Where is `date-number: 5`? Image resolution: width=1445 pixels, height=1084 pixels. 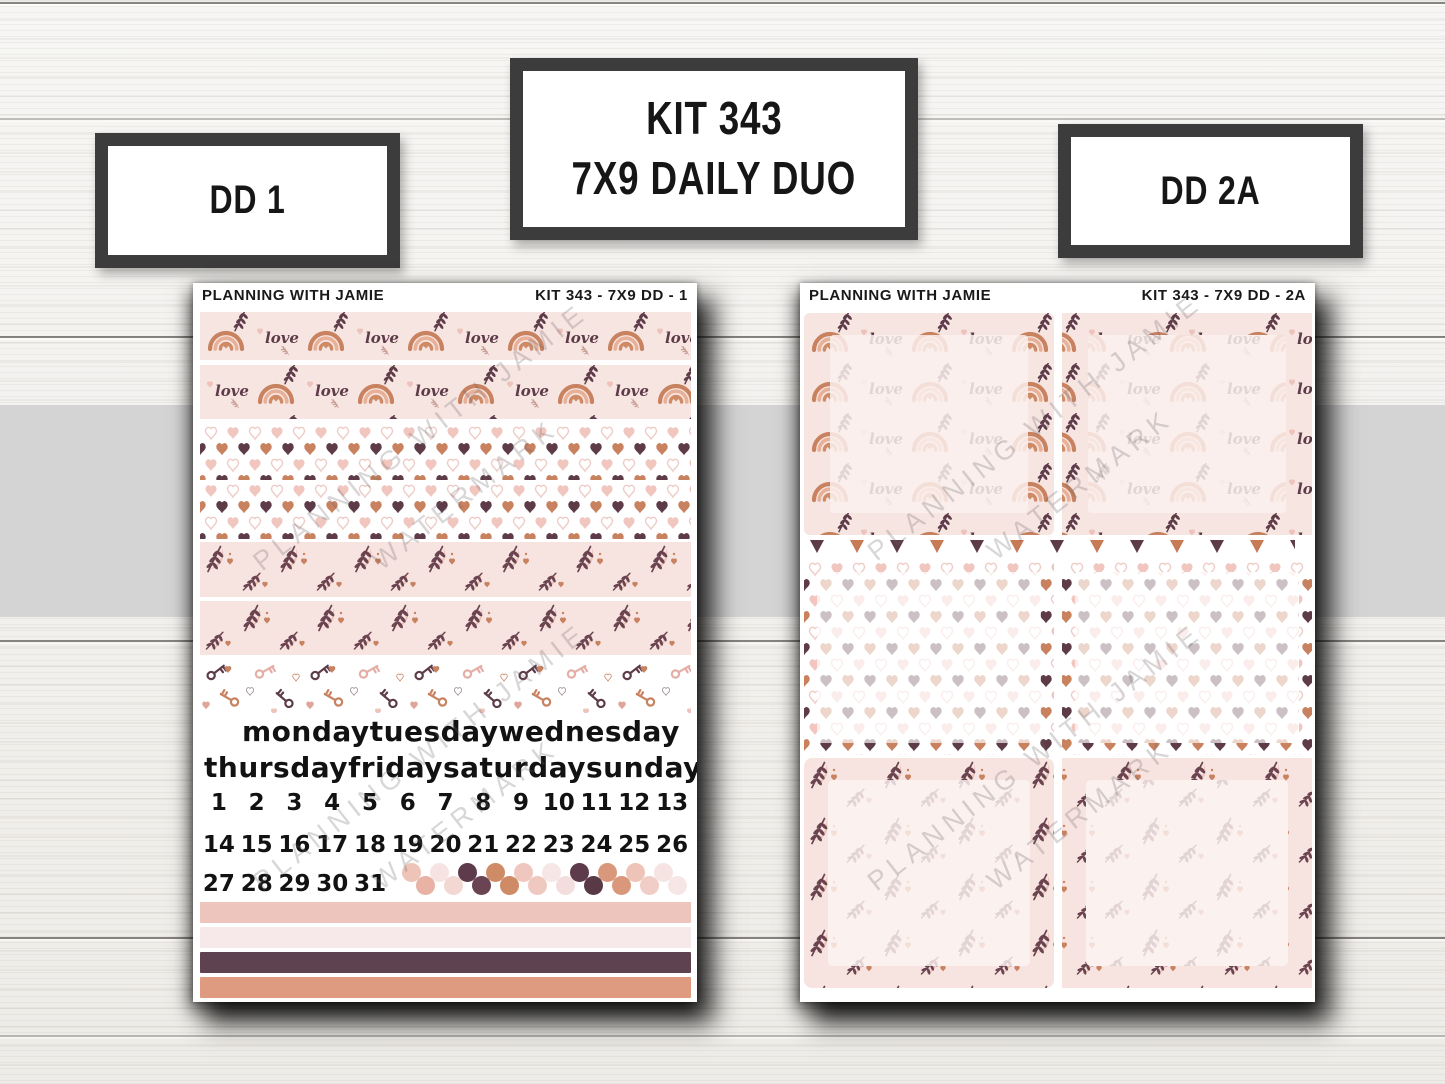 date-number: 5 is located at coordinates (369, 803).